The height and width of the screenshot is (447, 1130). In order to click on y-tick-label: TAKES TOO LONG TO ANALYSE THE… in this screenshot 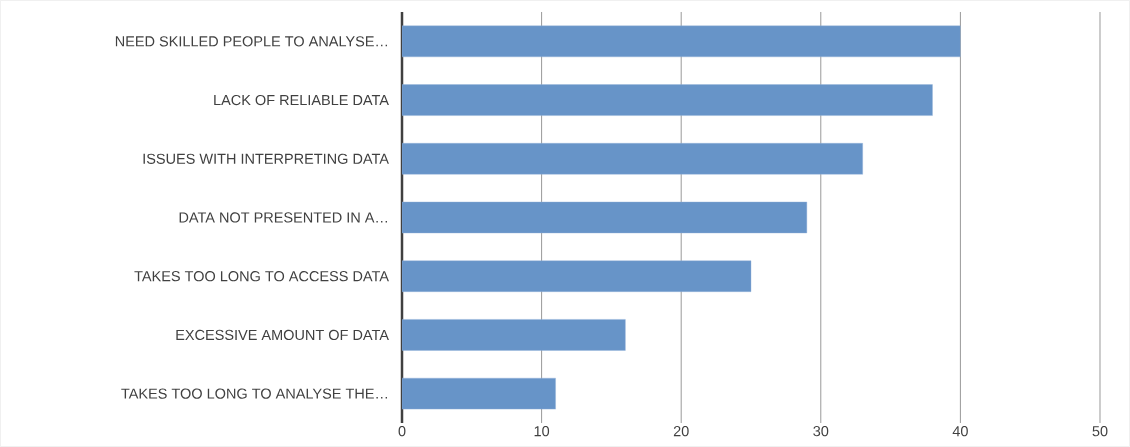, I will do `click(254, 393)`.